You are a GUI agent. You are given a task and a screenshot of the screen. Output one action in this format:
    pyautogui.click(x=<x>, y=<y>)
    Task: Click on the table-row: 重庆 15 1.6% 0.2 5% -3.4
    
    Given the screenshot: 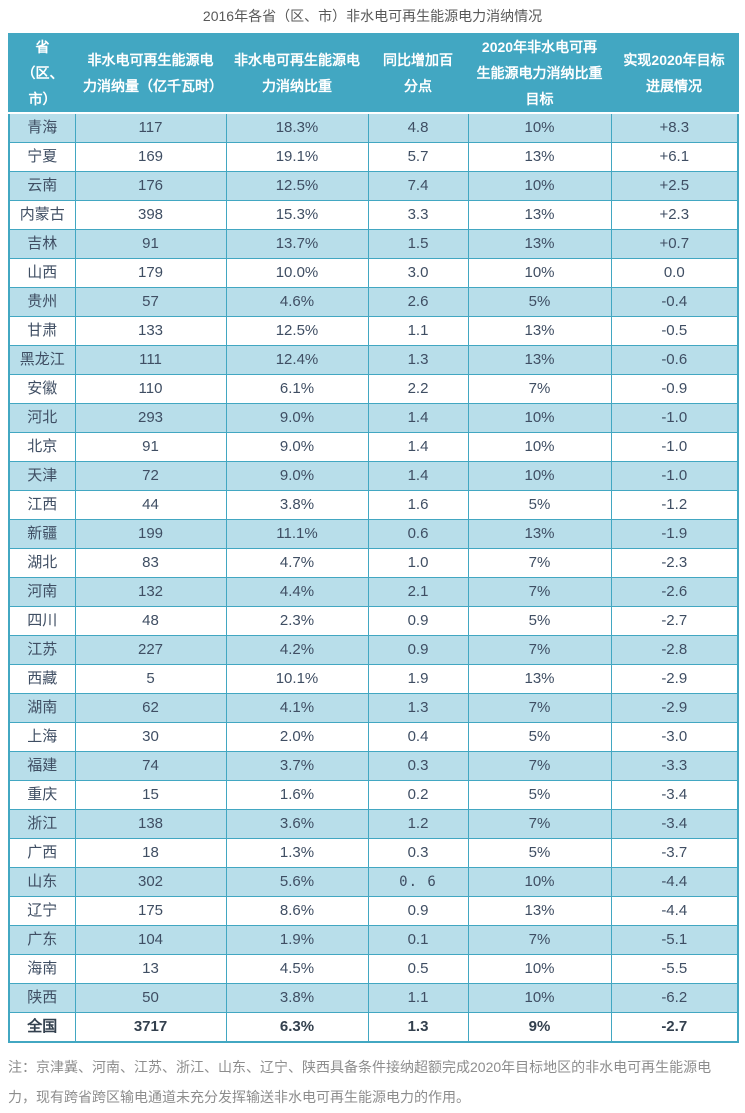 What is the action you would take?
    pyautogui.click(x=373, y=795)
    